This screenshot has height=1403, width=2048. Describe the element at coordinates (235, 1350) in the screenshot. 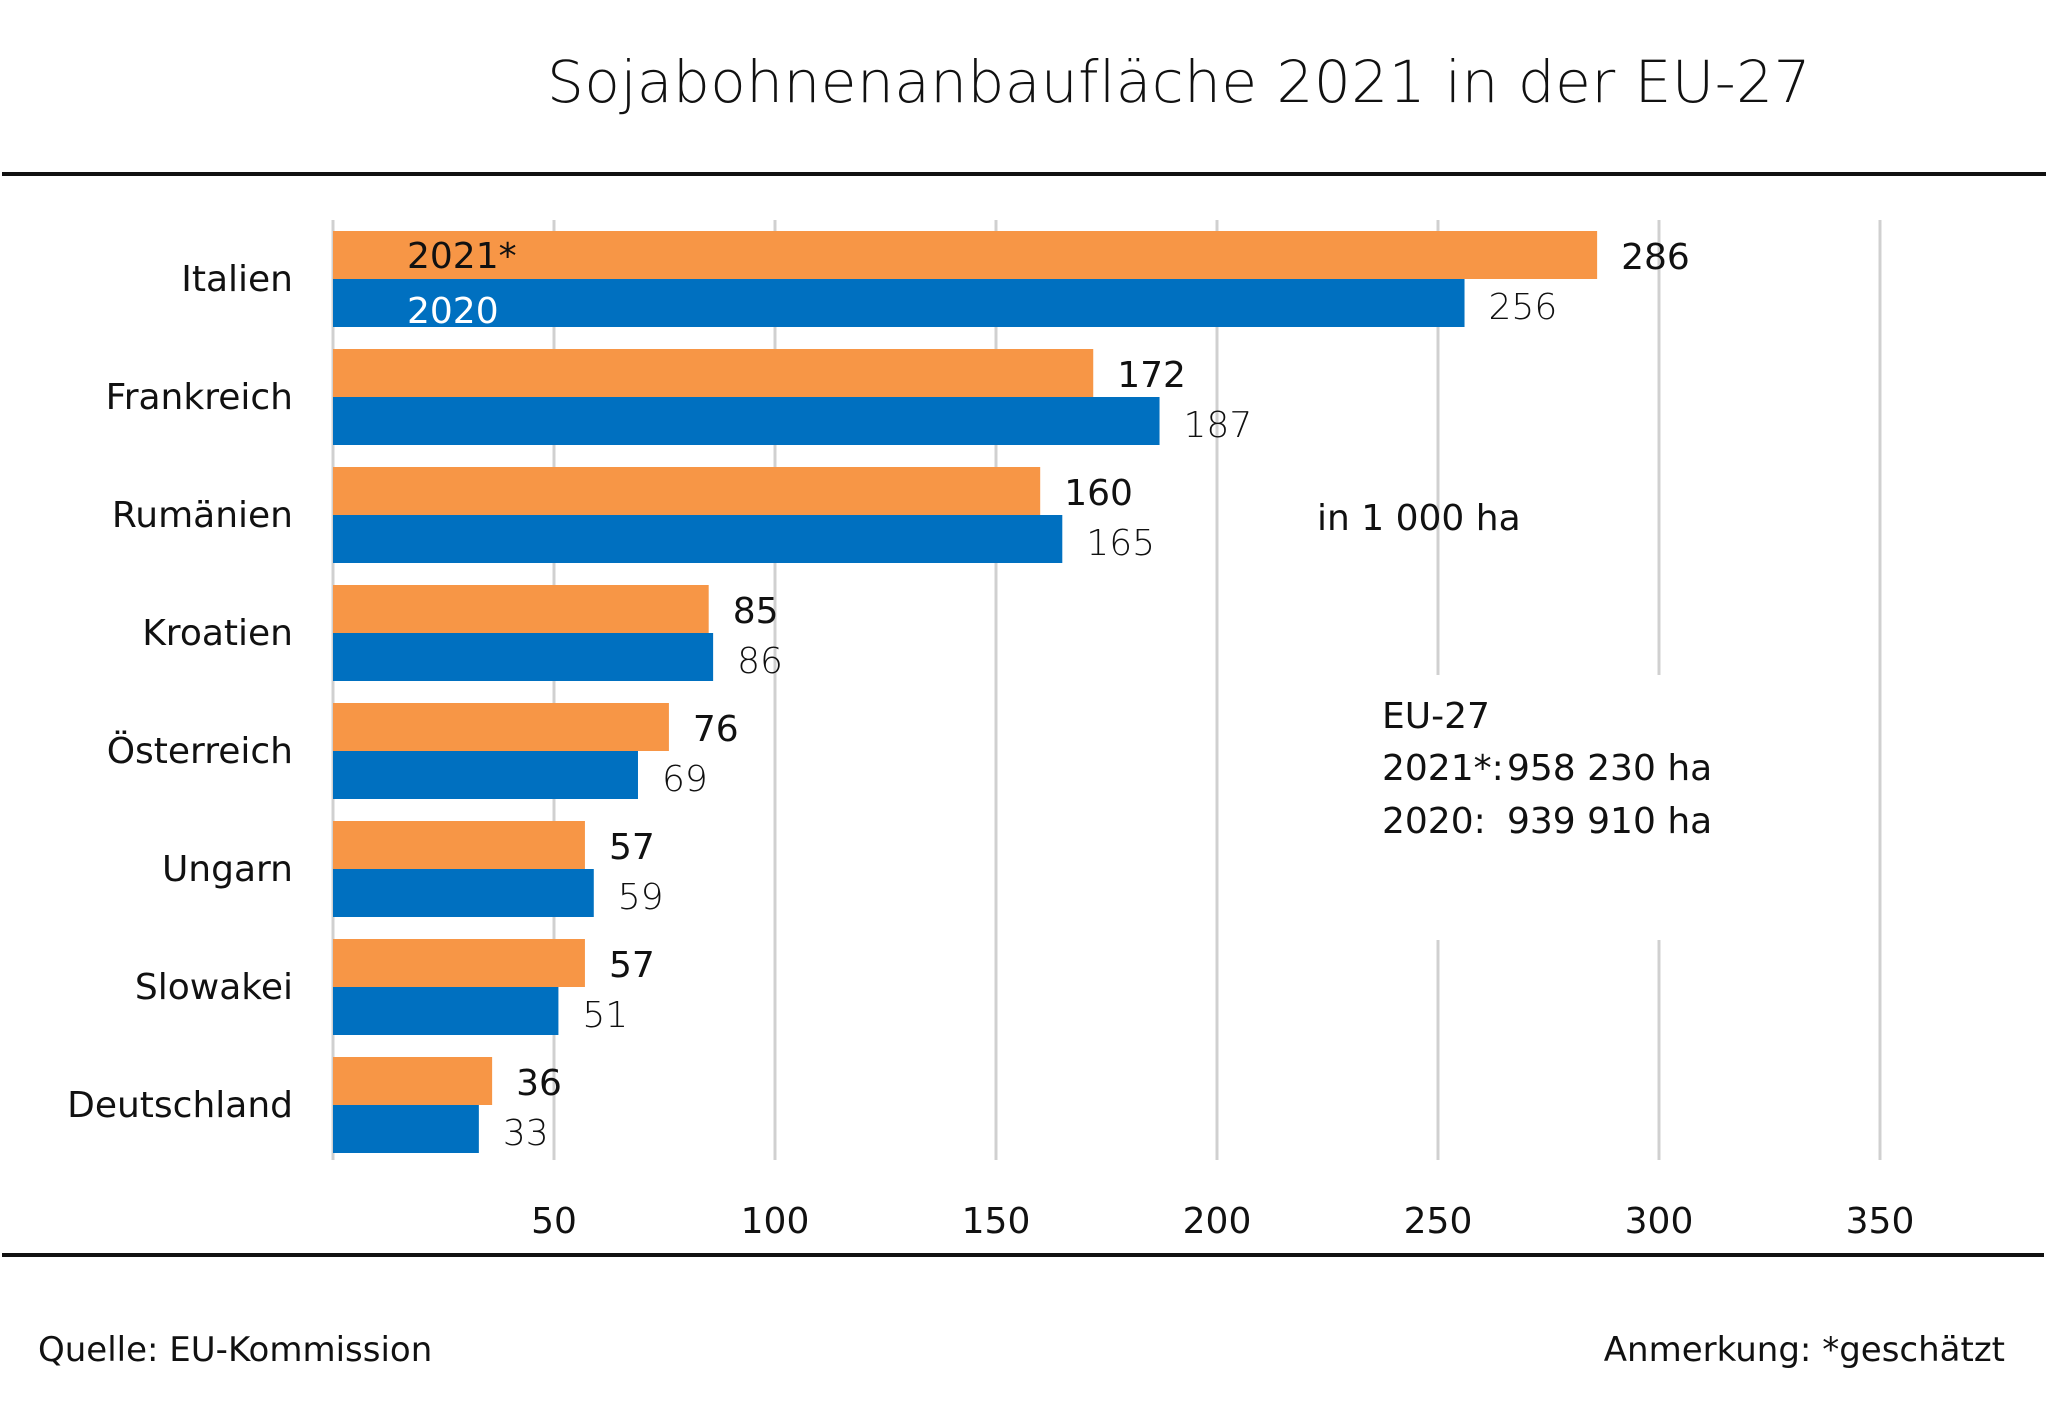

I see `source-note: Quelle: EU-Kommission` at that location.